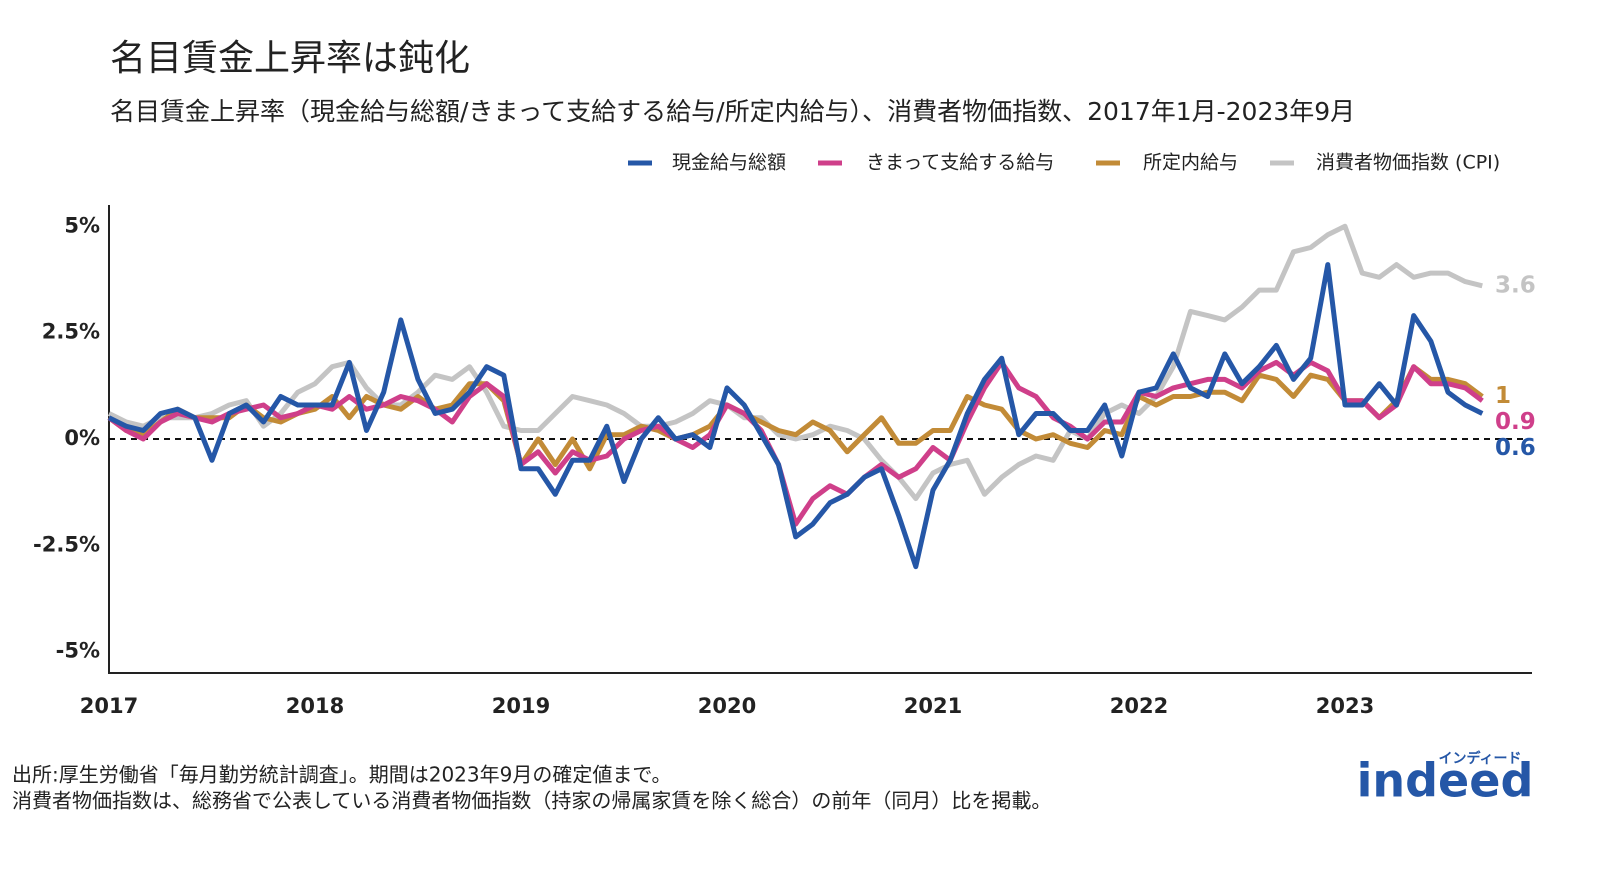  Describe the element at coordinates (933, 706) in the screenshot. I see `x-tick-label: 2021` at that location.